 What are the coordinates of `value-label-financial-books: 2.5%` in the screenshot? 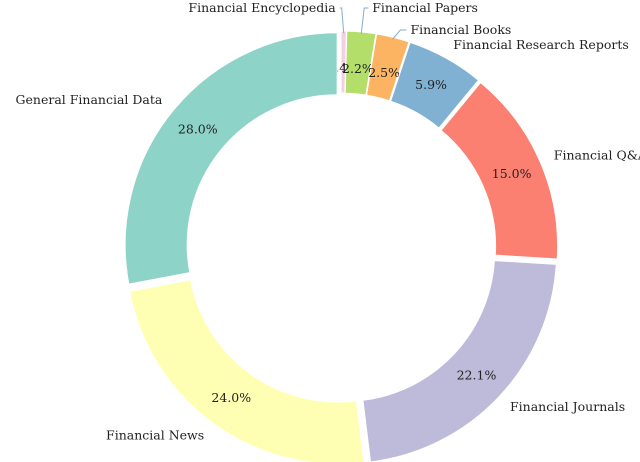 It's located at (384, 72).